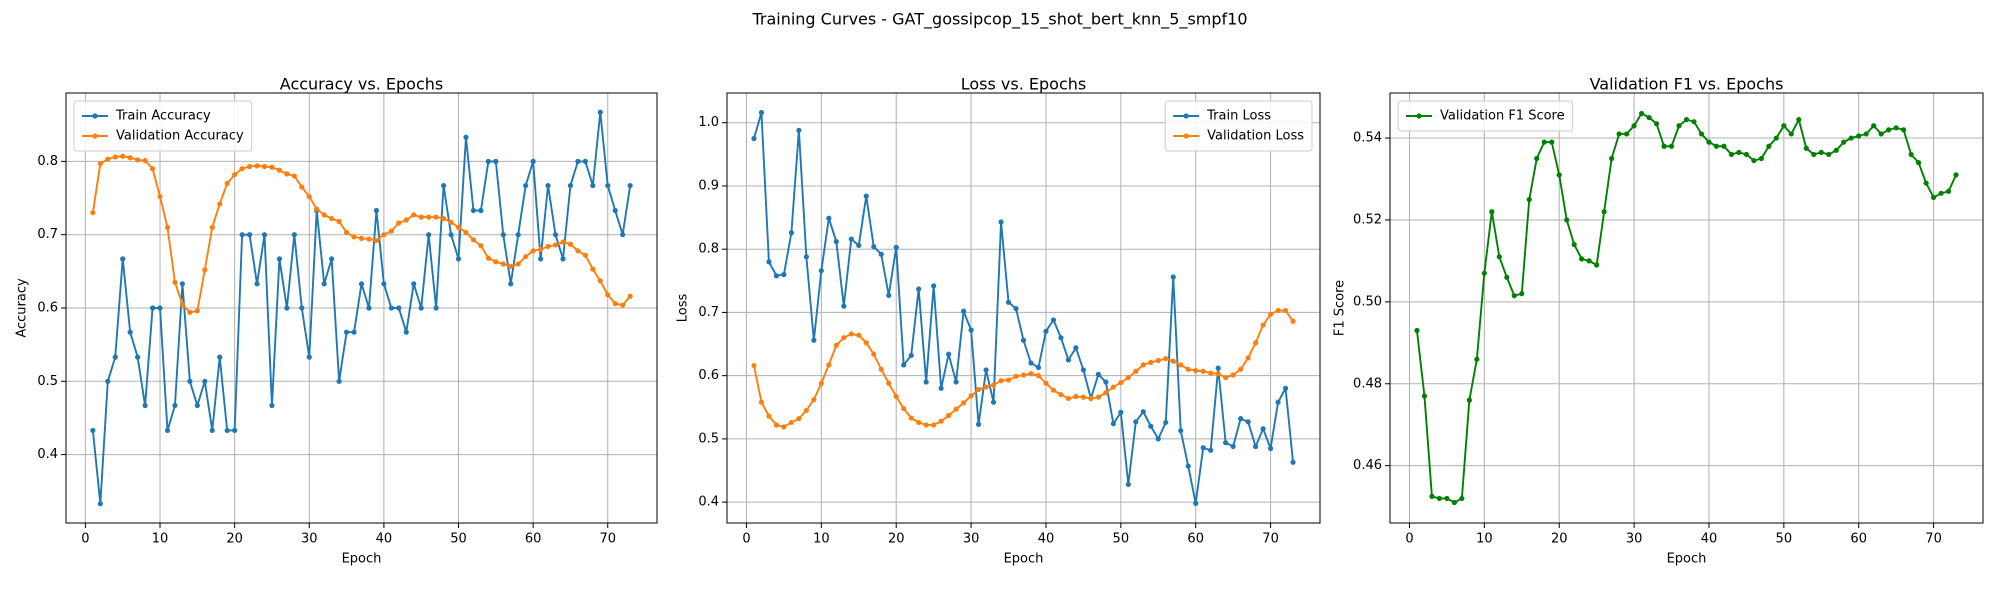 This screenshot has height=600, width=2000. I want to click on x-tick-label: 40, so click(1046, 539).